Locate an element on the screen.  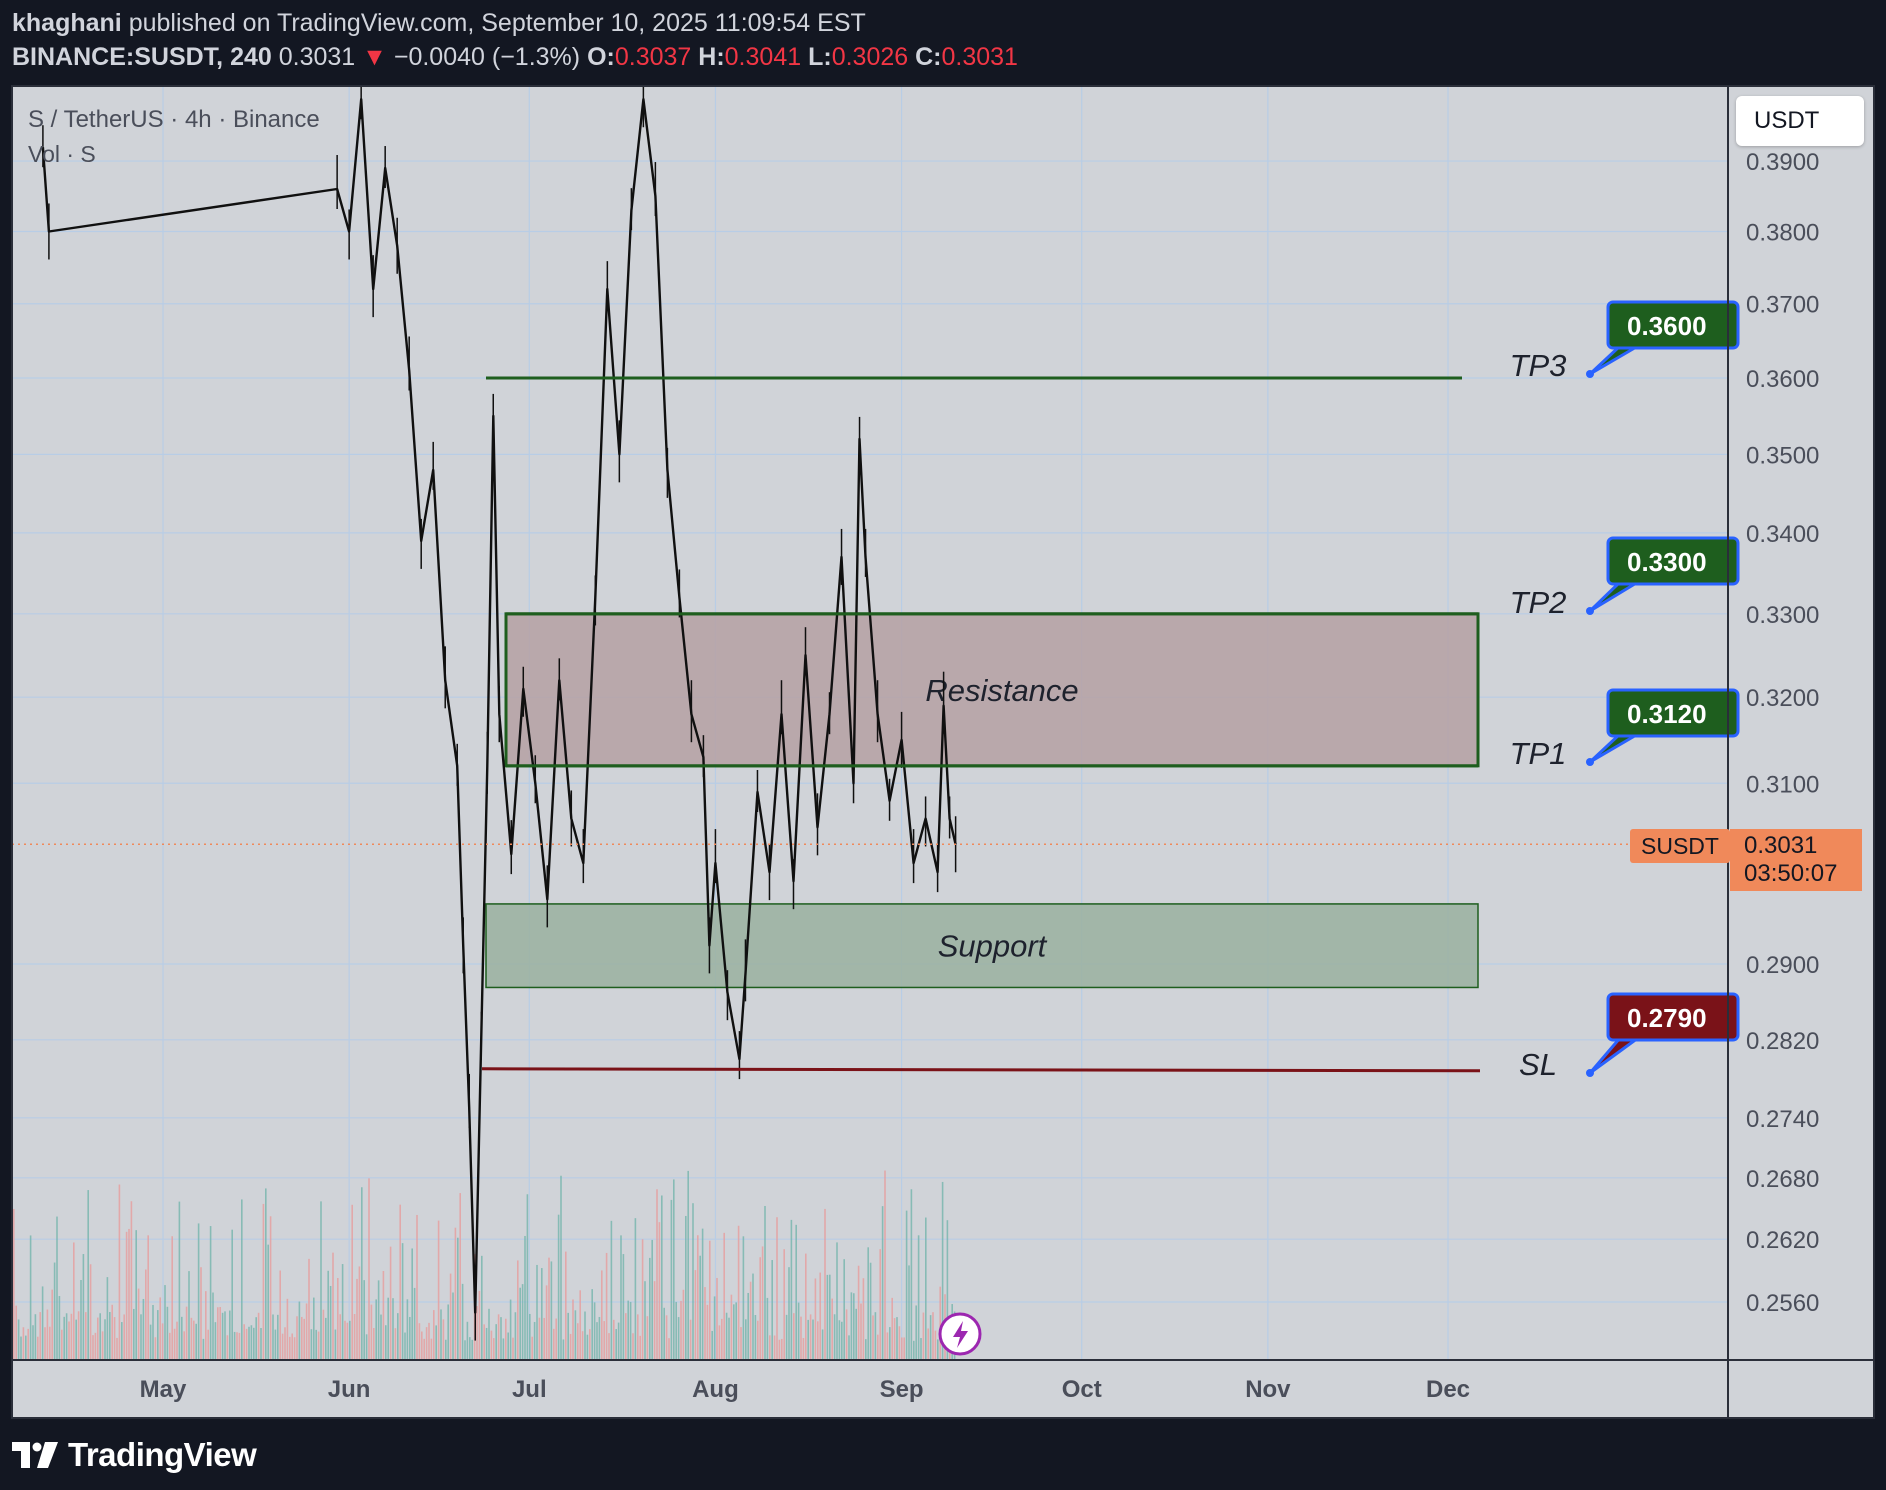
bar-countdown: 03:50:07 is located at coordinates (1791, 873).